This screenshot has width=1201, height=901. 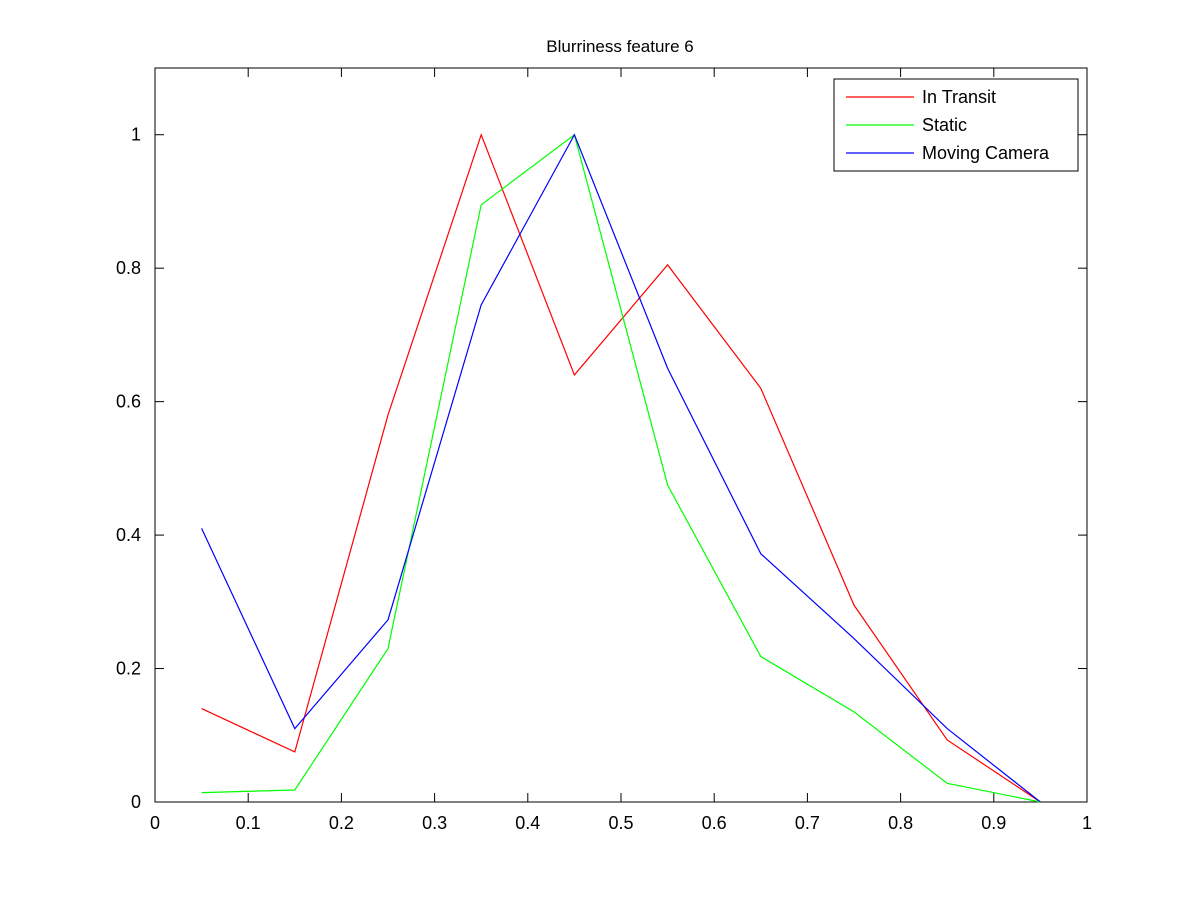 I want to click on y-tick-label: 0.6, so click(x=128, y=402).